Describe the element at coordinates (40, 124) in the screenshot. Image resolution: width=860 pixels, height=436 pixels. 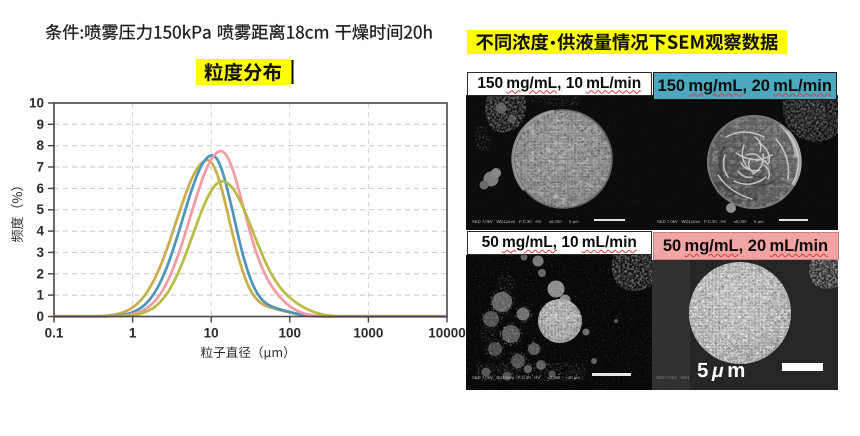
I see `svg-text: 9` at that location.